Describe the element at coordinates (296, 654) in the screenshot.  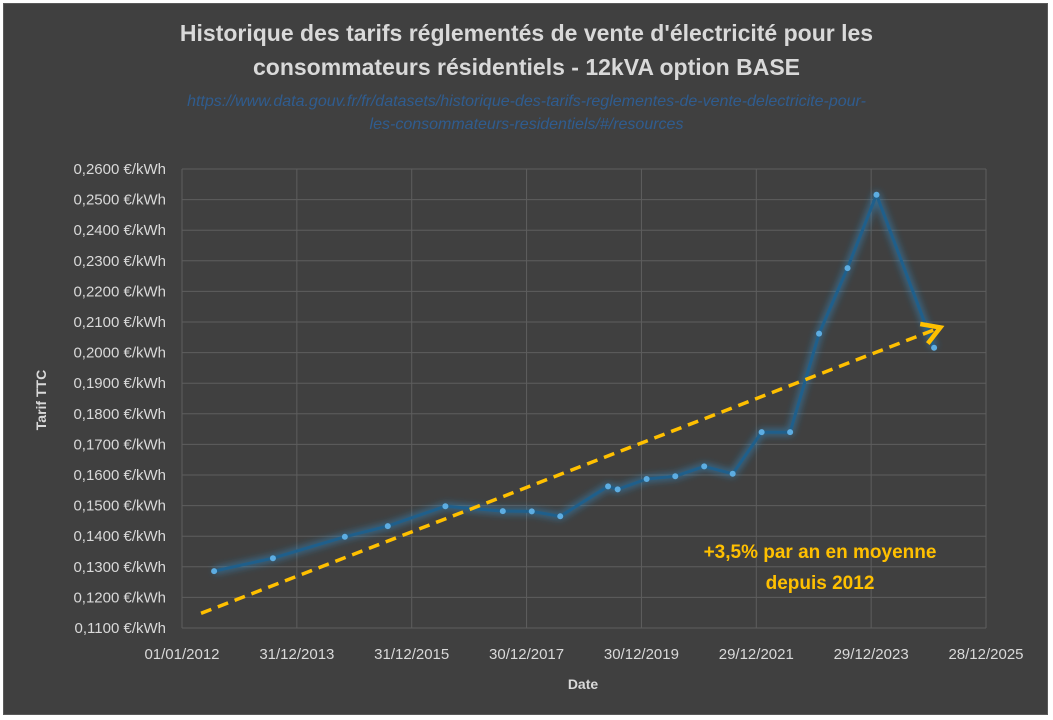
I see `x-tick-label: 31/12/2013` at that location.